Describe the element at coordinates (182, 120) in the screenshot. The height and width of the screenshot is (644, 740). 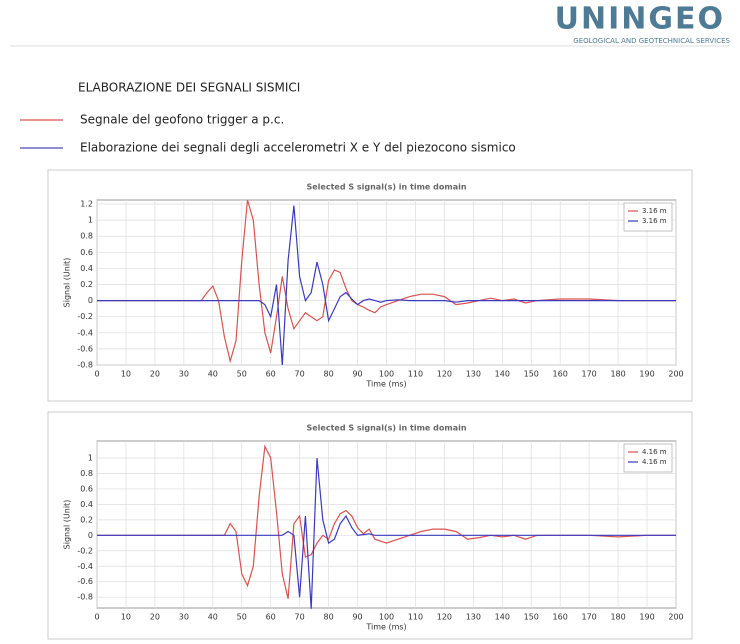
I see `legend-label: Segnale del geofono trigger a p.c.` at that location.